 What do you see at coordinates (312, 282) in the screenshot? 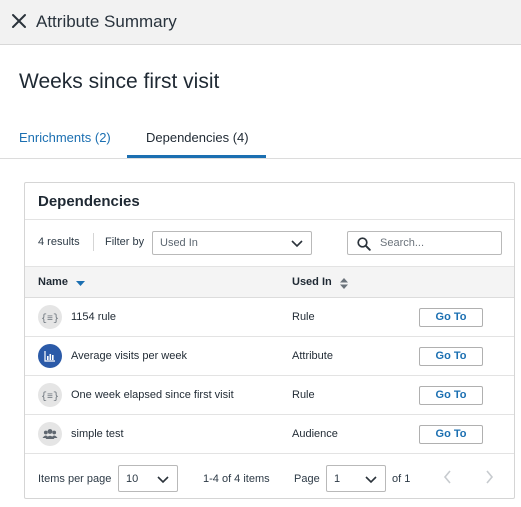
I see `column-header-used-in: Used In` at bounding box center [312, 282].